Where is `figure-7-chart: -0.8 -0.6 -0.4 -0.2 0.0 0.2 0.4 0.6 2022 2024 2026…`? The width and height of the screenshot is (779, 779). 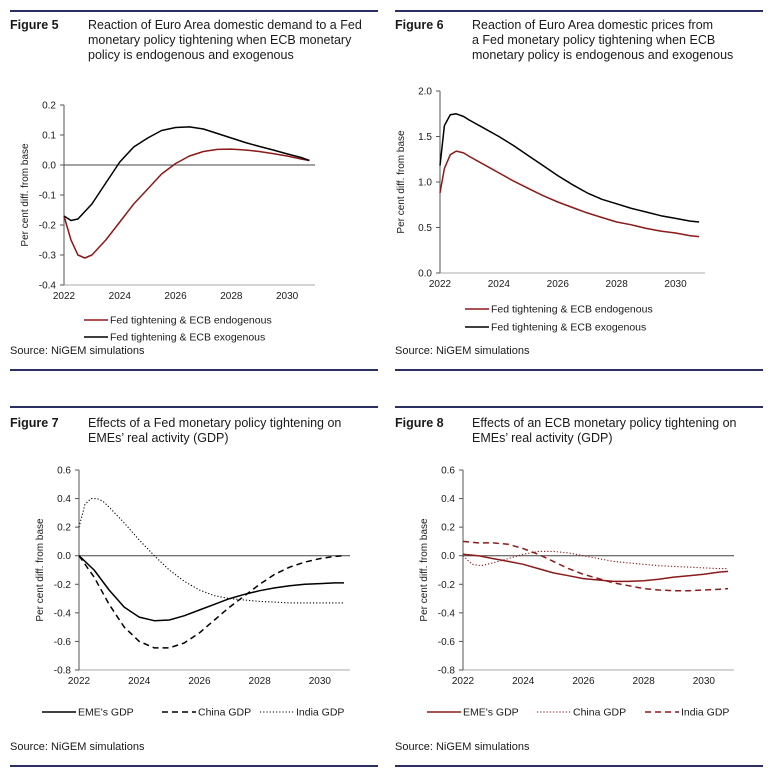
figure-7-chart: -0.8 -0.6 -0.4 -0.2 0.0 0.2 0.4 0.6 2022 2024 2026… is located at coordinates (192, 592).